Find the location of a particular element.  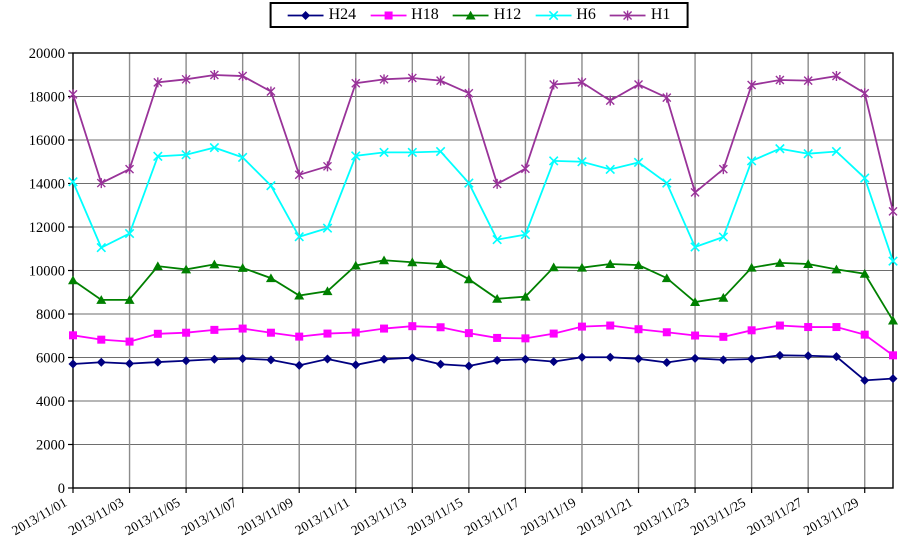

y-tick-label: 20000 is located at coordinates (47, 54).